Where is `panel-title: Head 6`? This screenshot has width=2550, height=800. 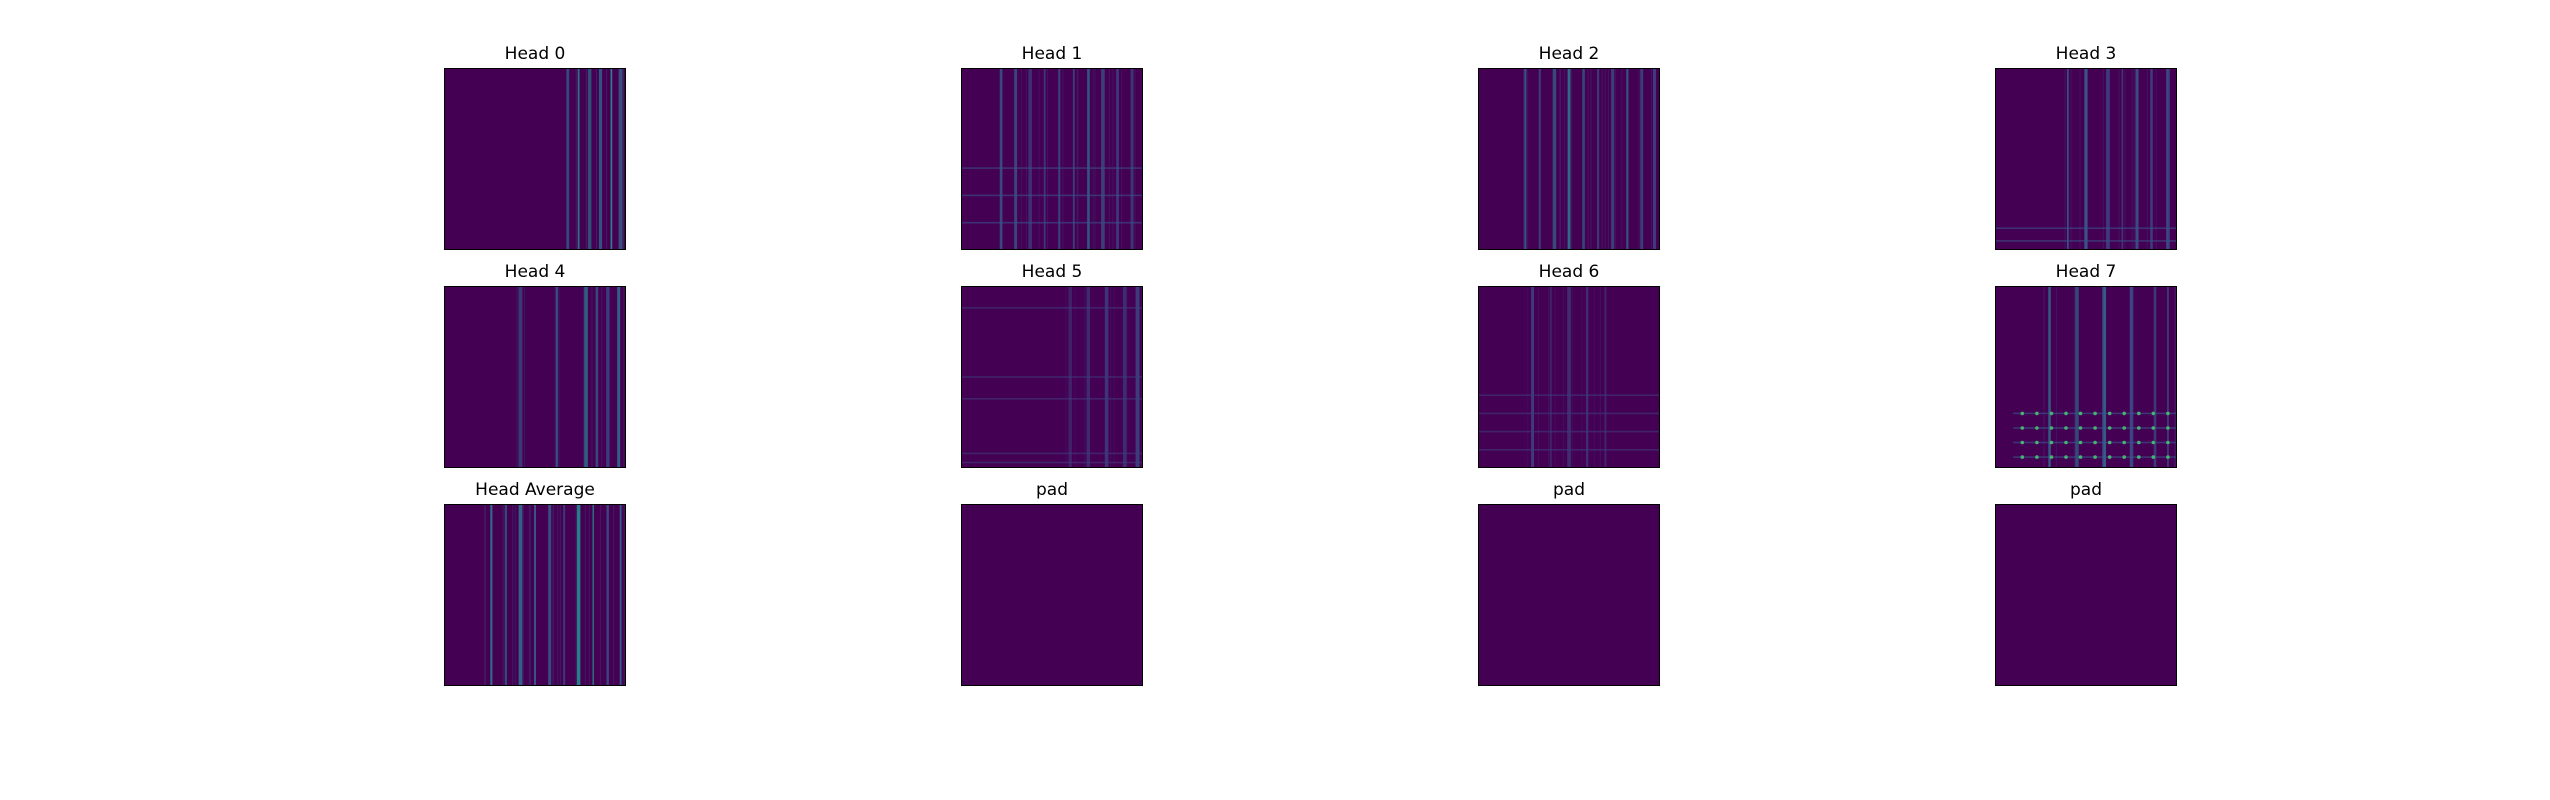 panel-title: Head 6 is located at coordinates (1569, 272).